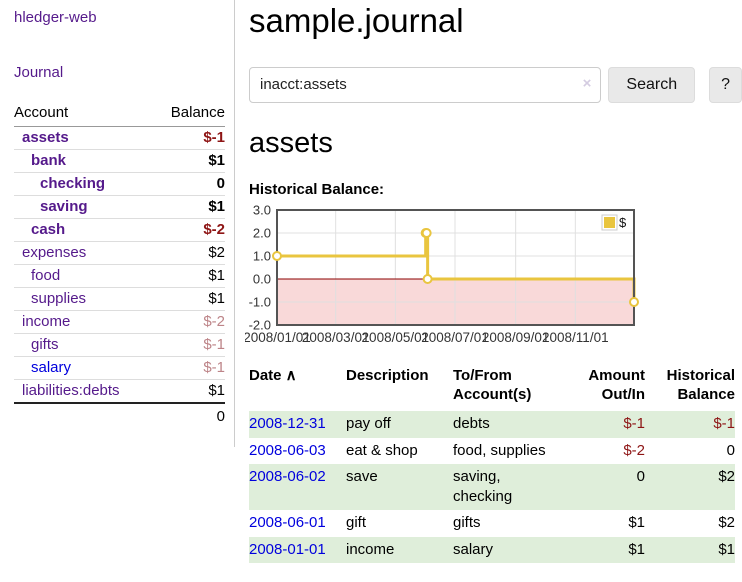 The image size is (742, 582). I want to click on register-column-header: Amount Out/In, so click(613, 389).